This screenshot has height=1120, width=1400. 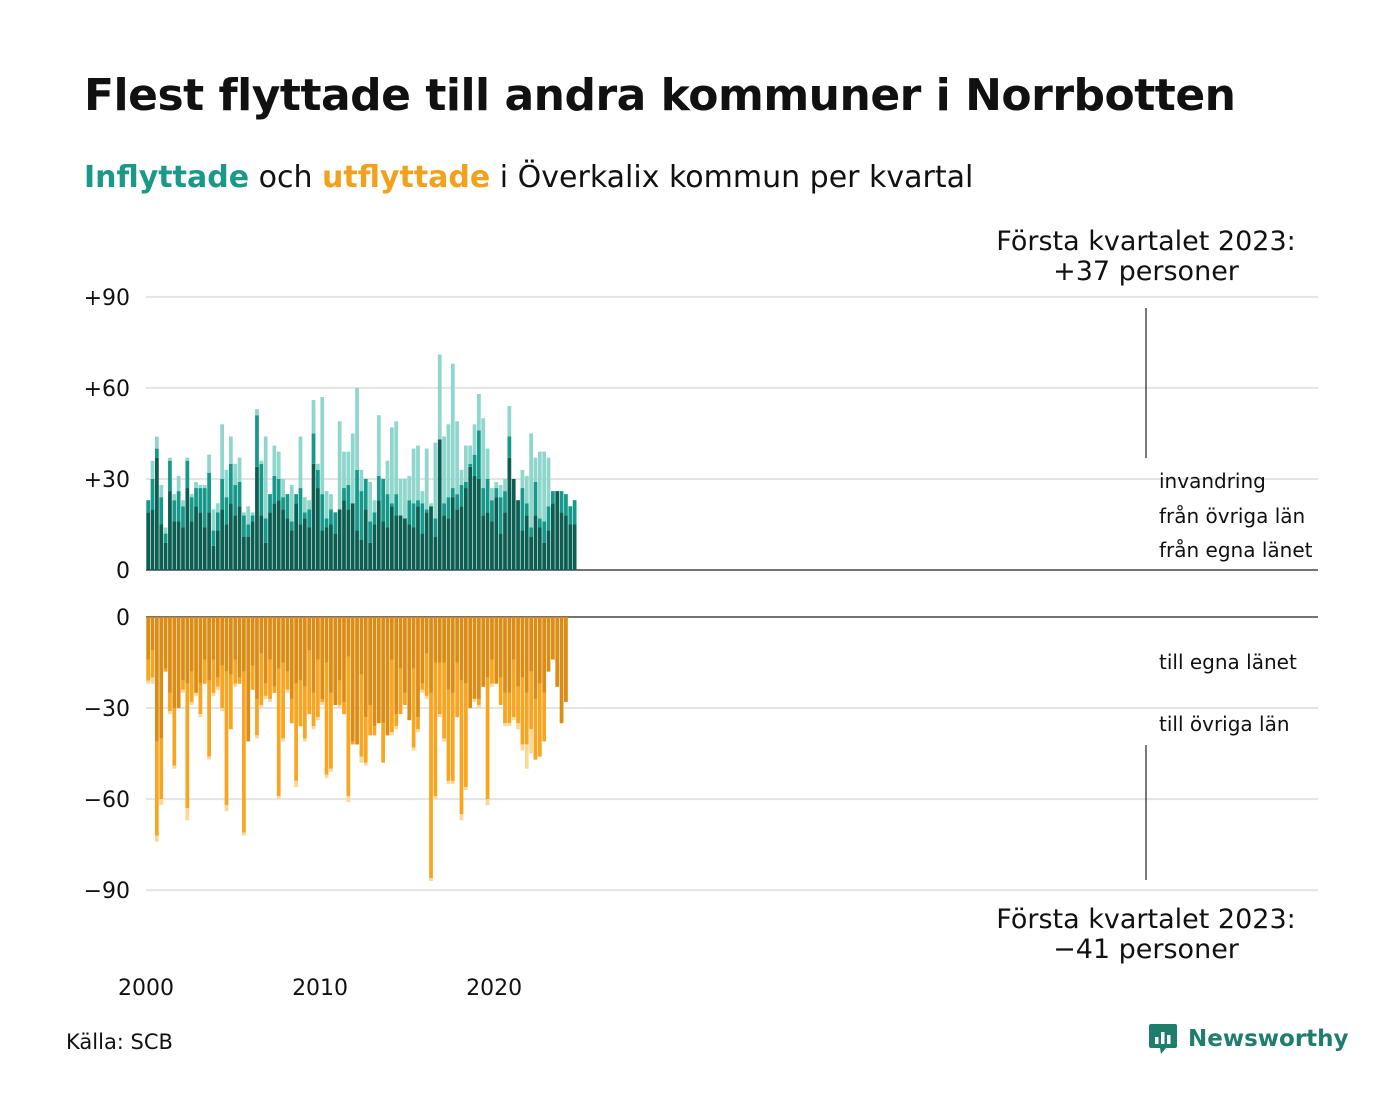 I want to click on series-label-inflow: invandring, so click(x=1212, y=481).